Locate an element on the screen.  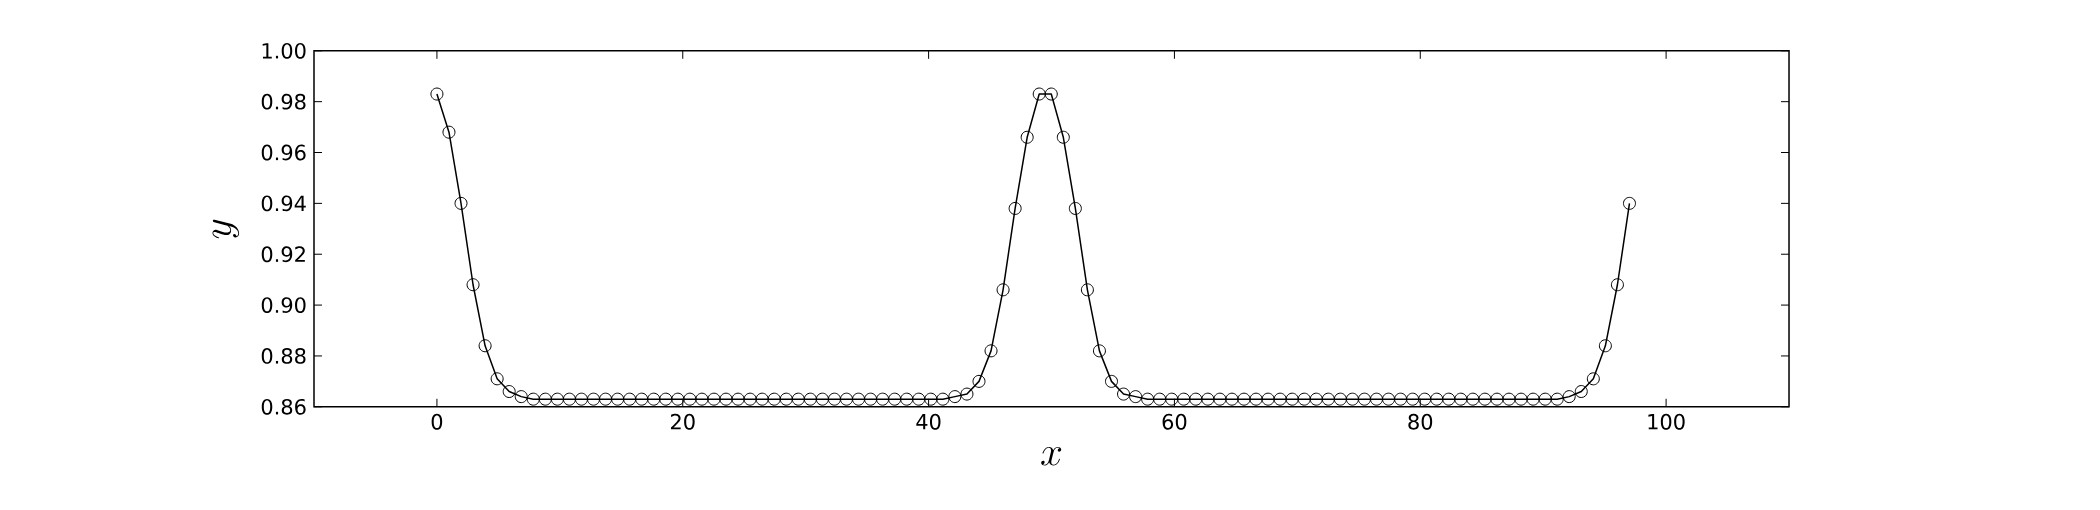
x-tick-label: 0 is located at coordinates (437, 421).